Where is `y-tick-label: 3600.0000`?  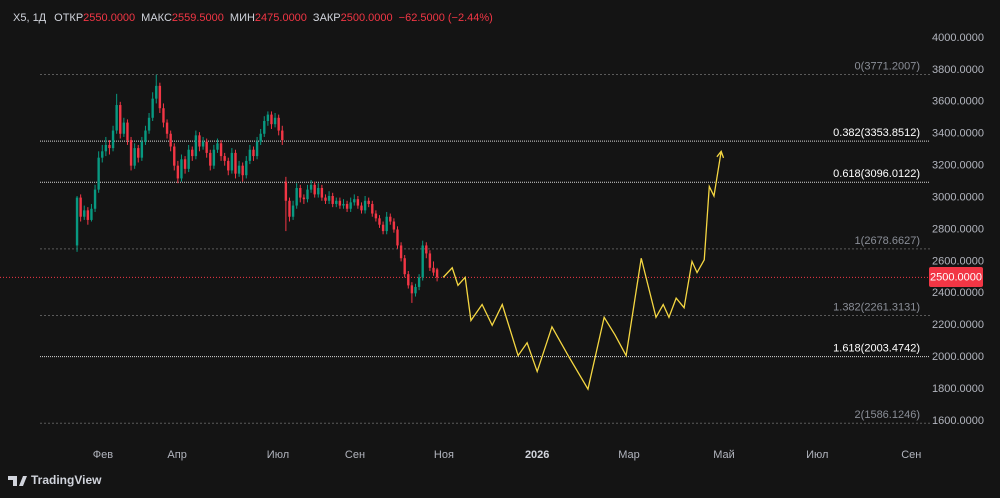 y-tick-label: 3600.0000 is located at coordinates (958, 102).